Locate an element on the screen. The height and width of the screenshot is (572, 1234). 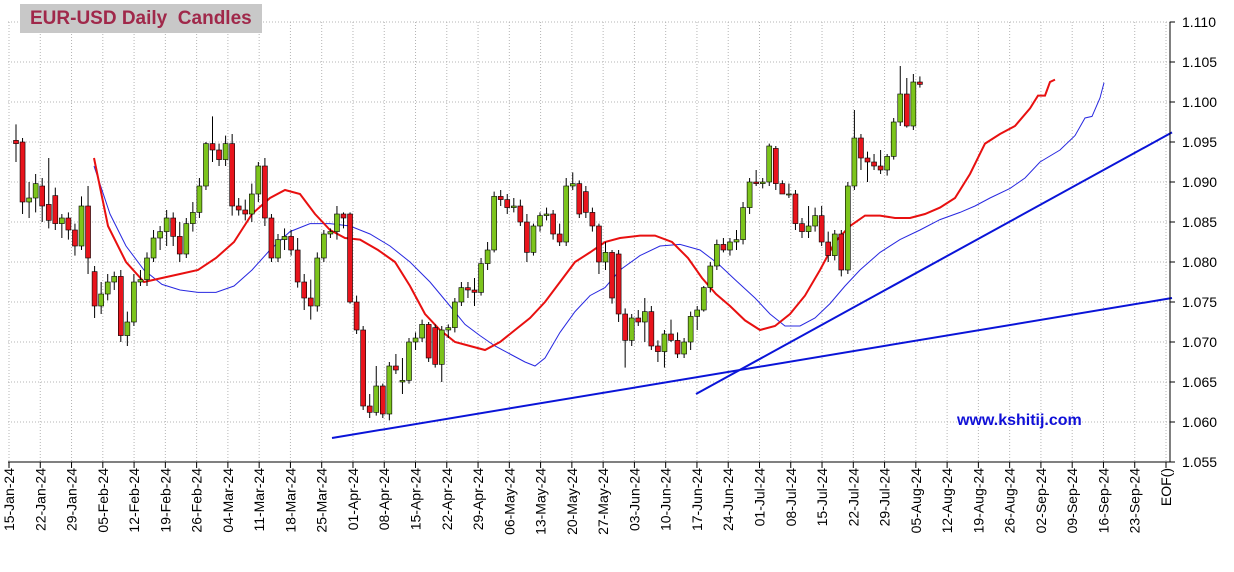
x-tick-label: 18-Mar-24 is located at coordinates (290, 500).